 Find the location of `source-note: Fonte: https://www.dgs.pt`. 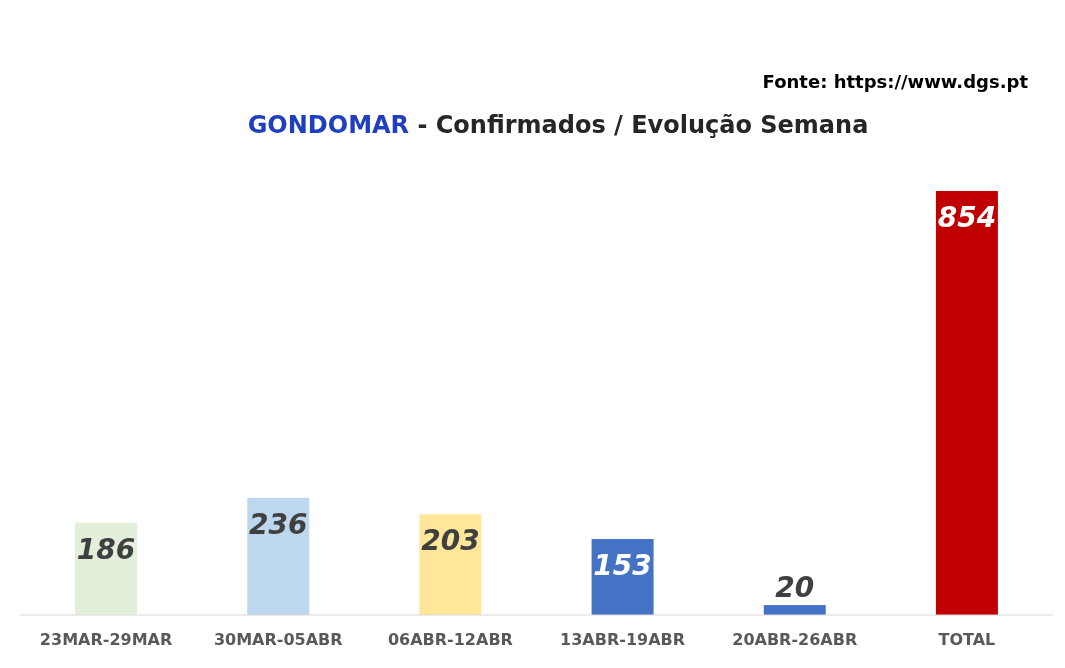

source-note: Fonte: https://www.dgs.pt is located at coordinates (895, 81).